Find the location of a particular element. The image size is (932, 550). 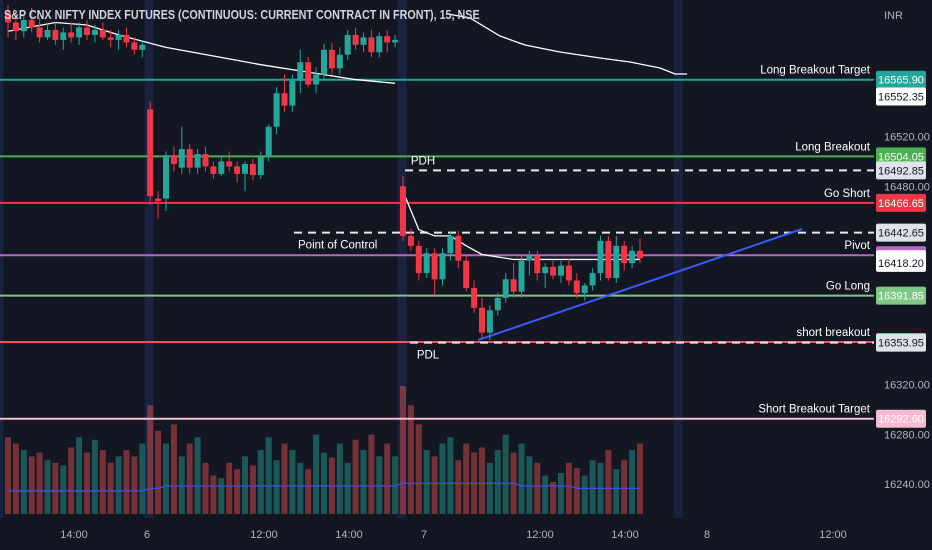

price-tag-value: 16418.20 is located at coordinates (901, 264).